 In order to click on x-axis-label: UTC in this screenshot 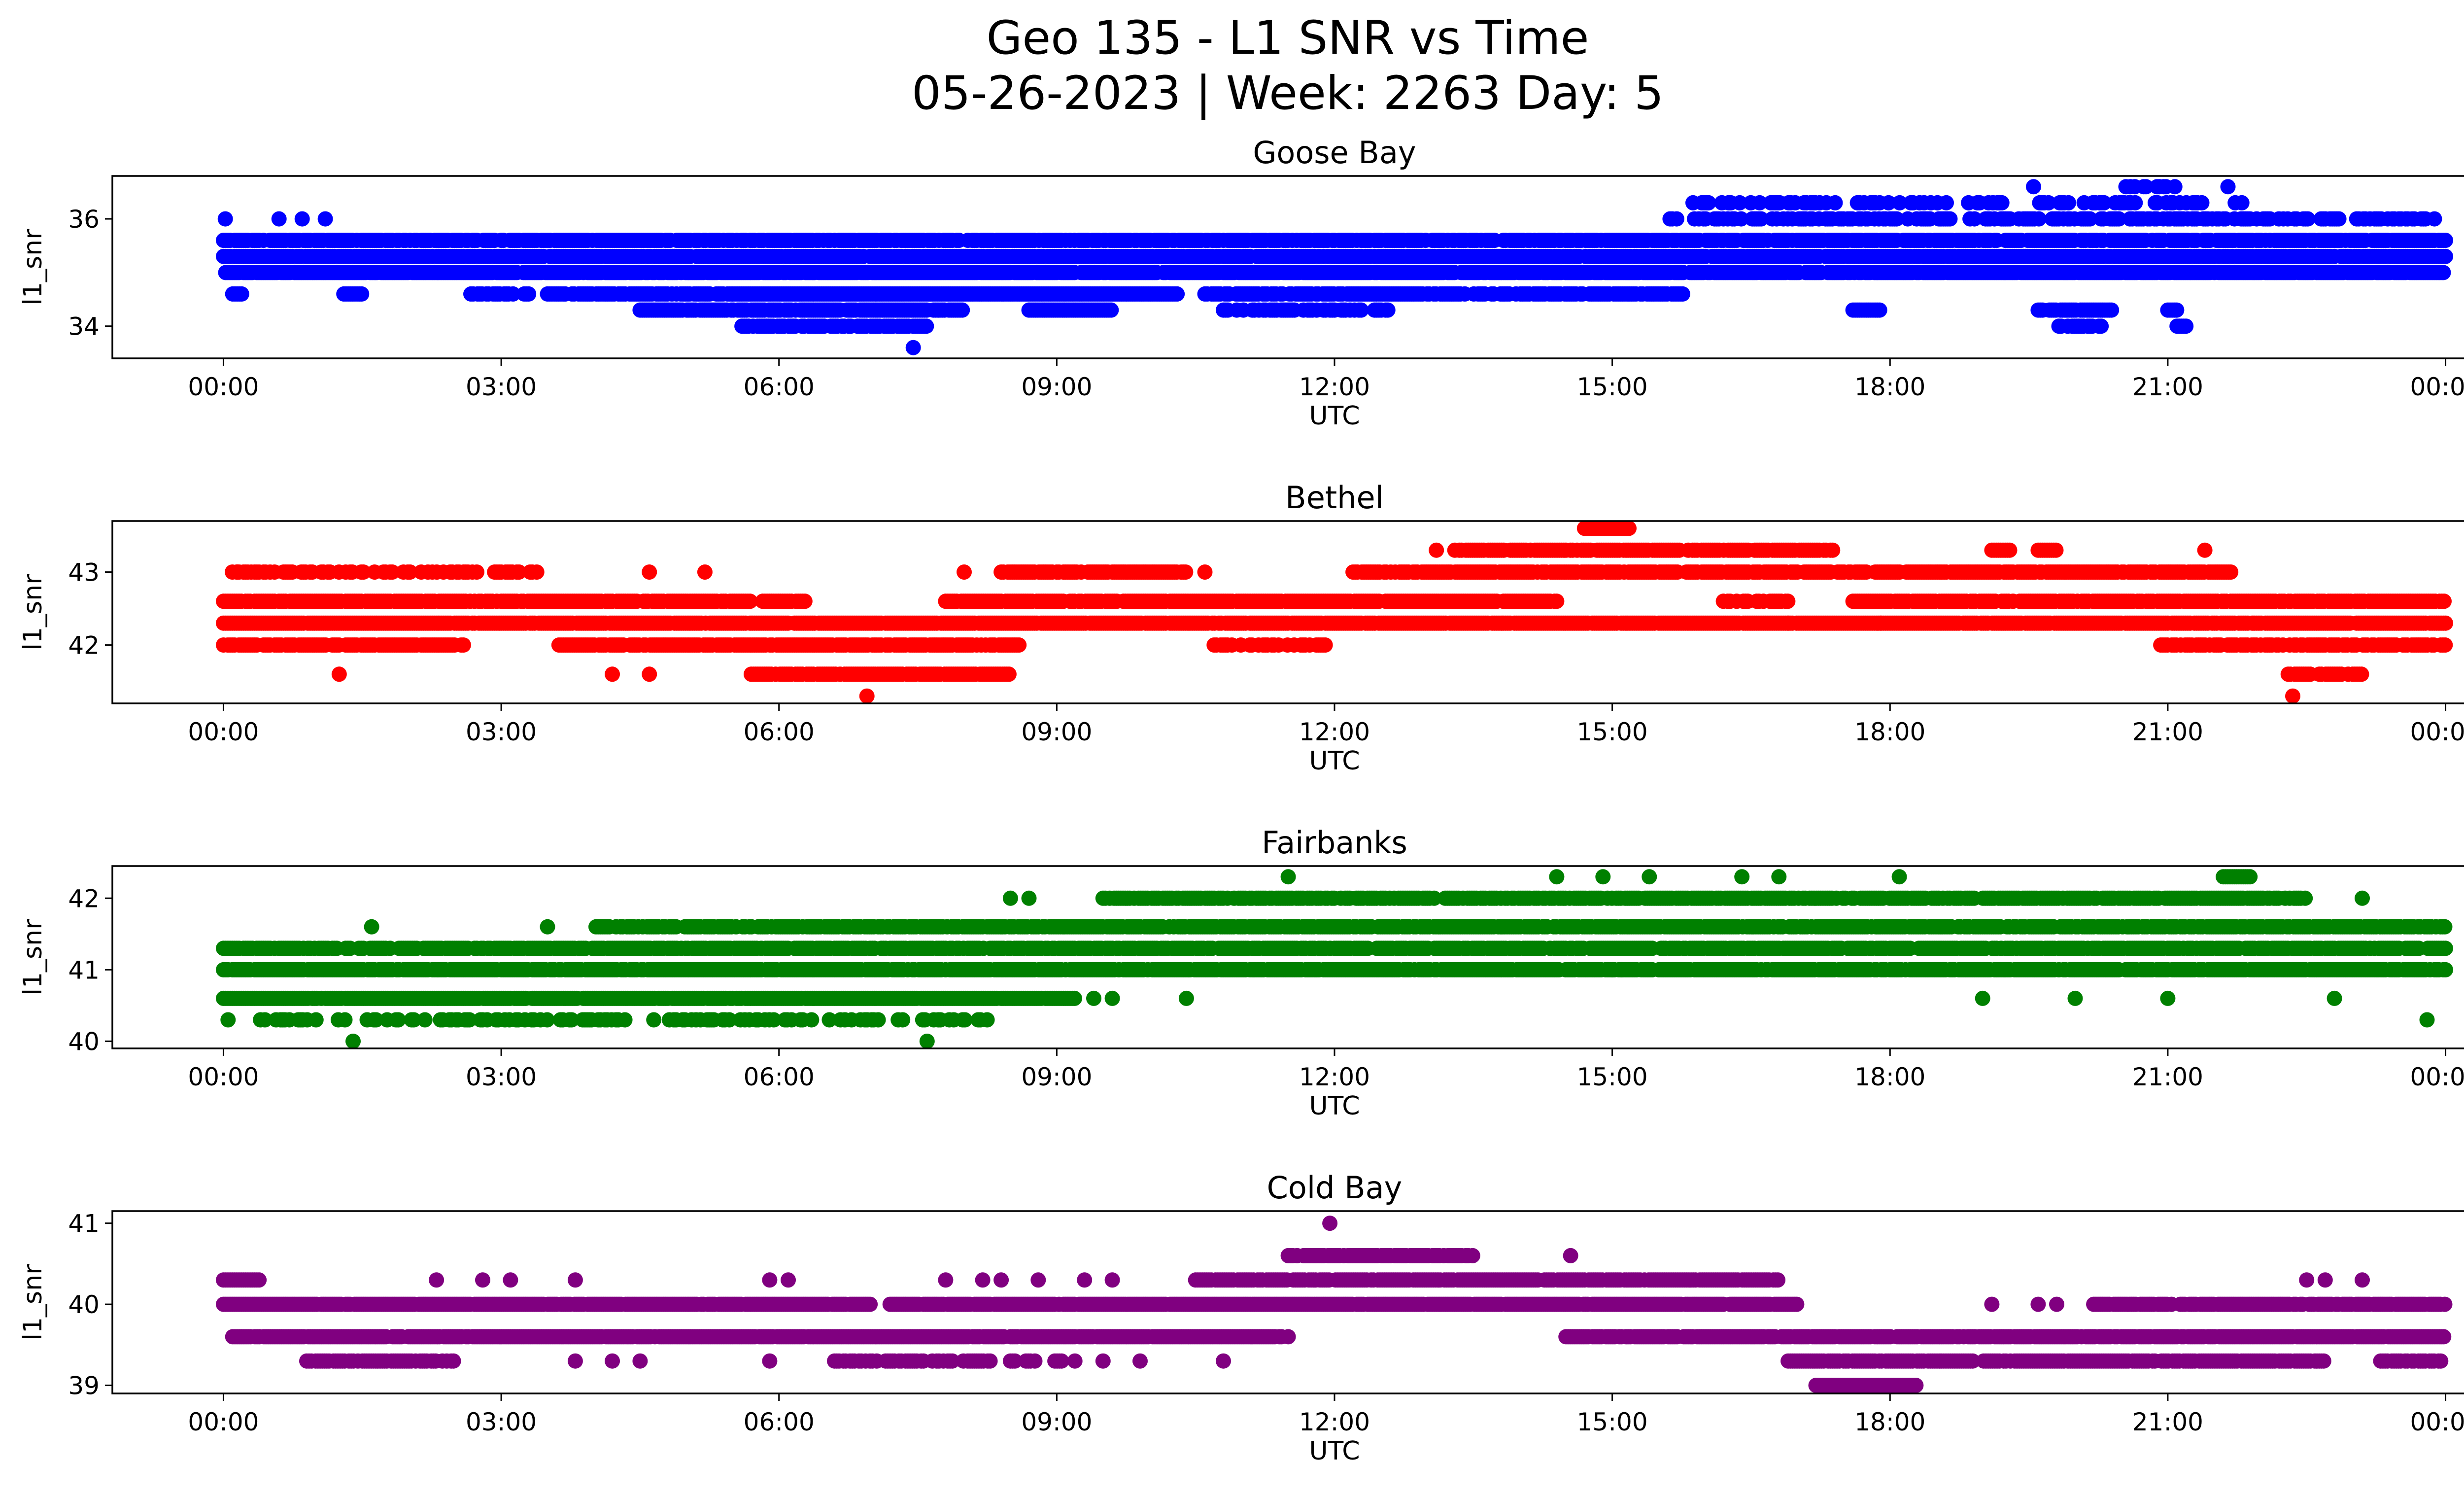, I will do `click(1334, 416)`.